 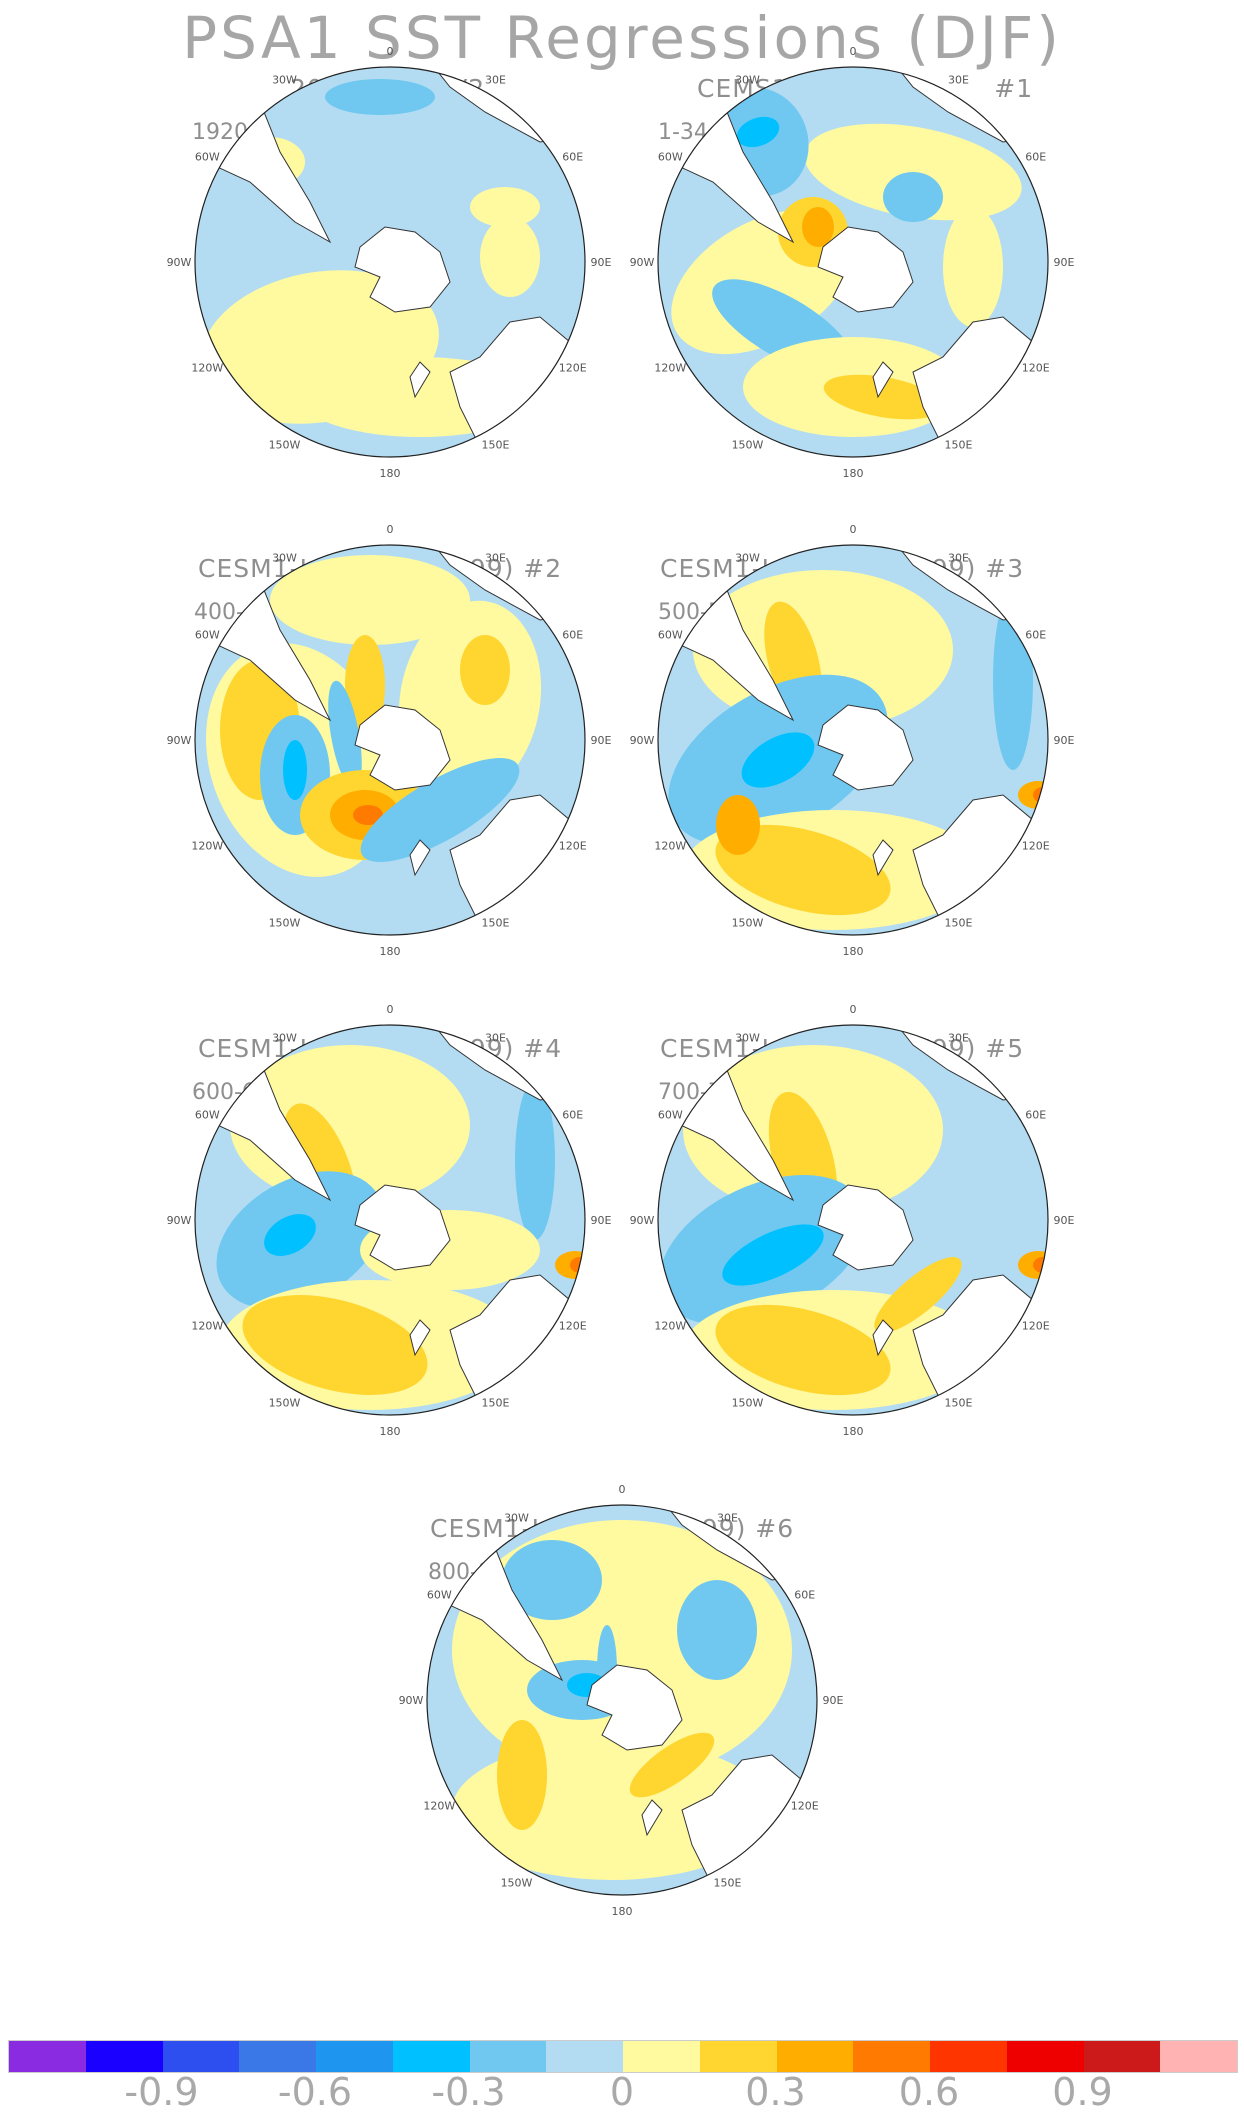 What do you see at coordinates (622, 38) in the screenshot?
I see `figure-title: PSA1 SST Regressions (DJF)` at bounding box center [622, 38].